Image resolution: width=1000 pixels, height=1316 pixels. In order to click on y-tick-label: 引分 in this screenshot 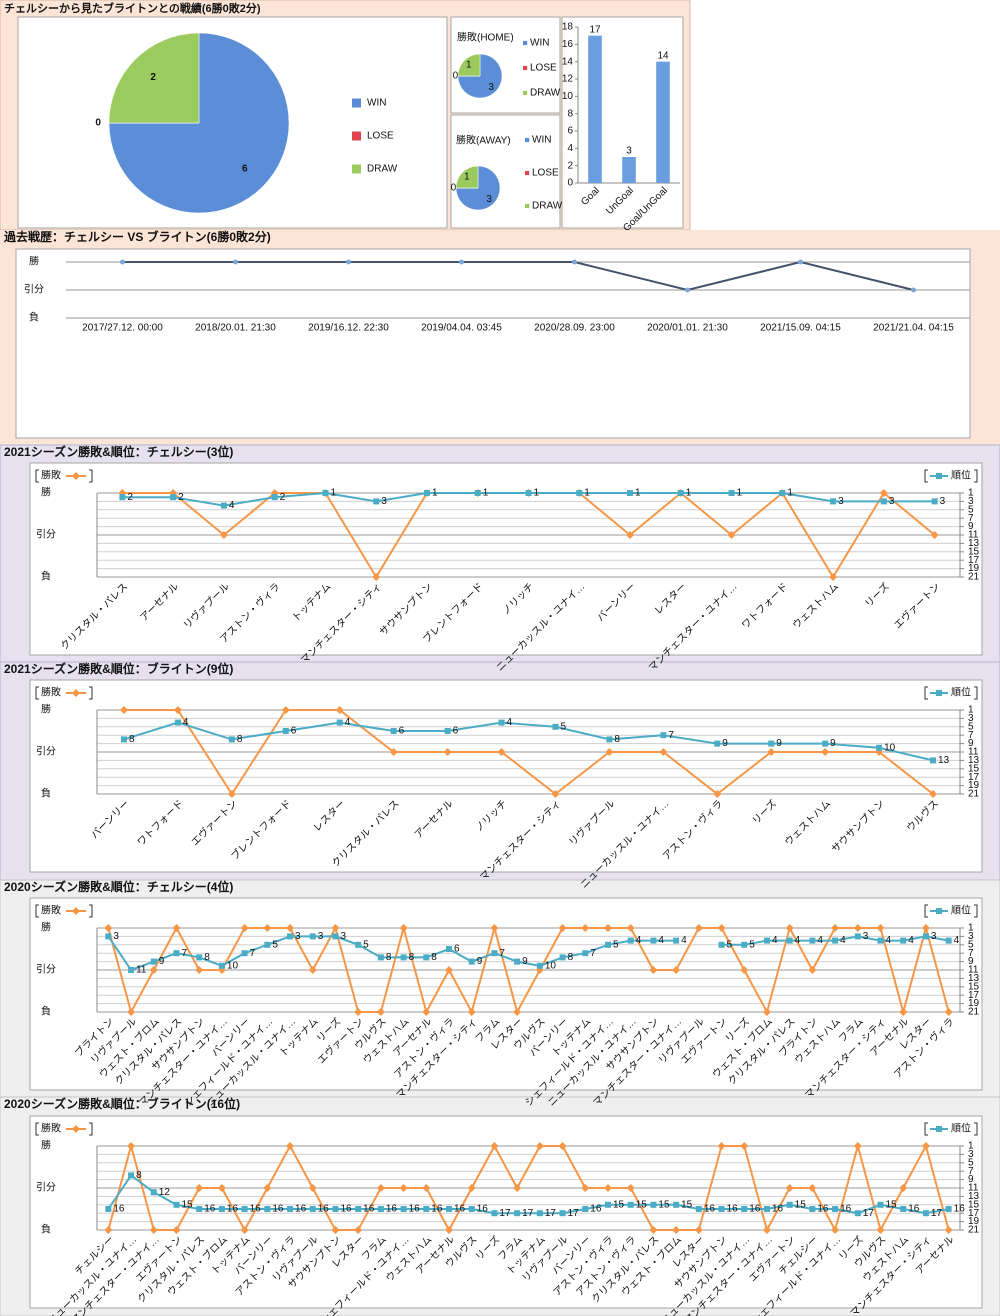, I will do `click(46, 1188)`.